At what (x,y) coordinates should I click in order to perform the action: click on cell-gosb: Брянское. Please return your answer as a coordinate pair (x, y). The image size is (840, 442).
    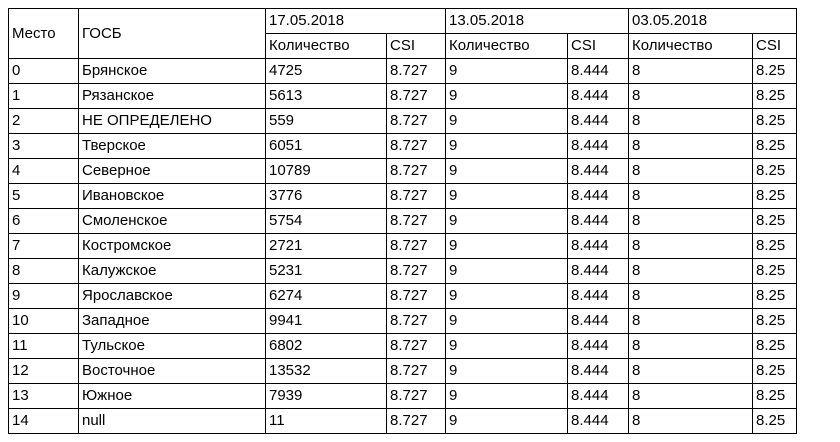
    Looking at the image, I should click on (172, 71).